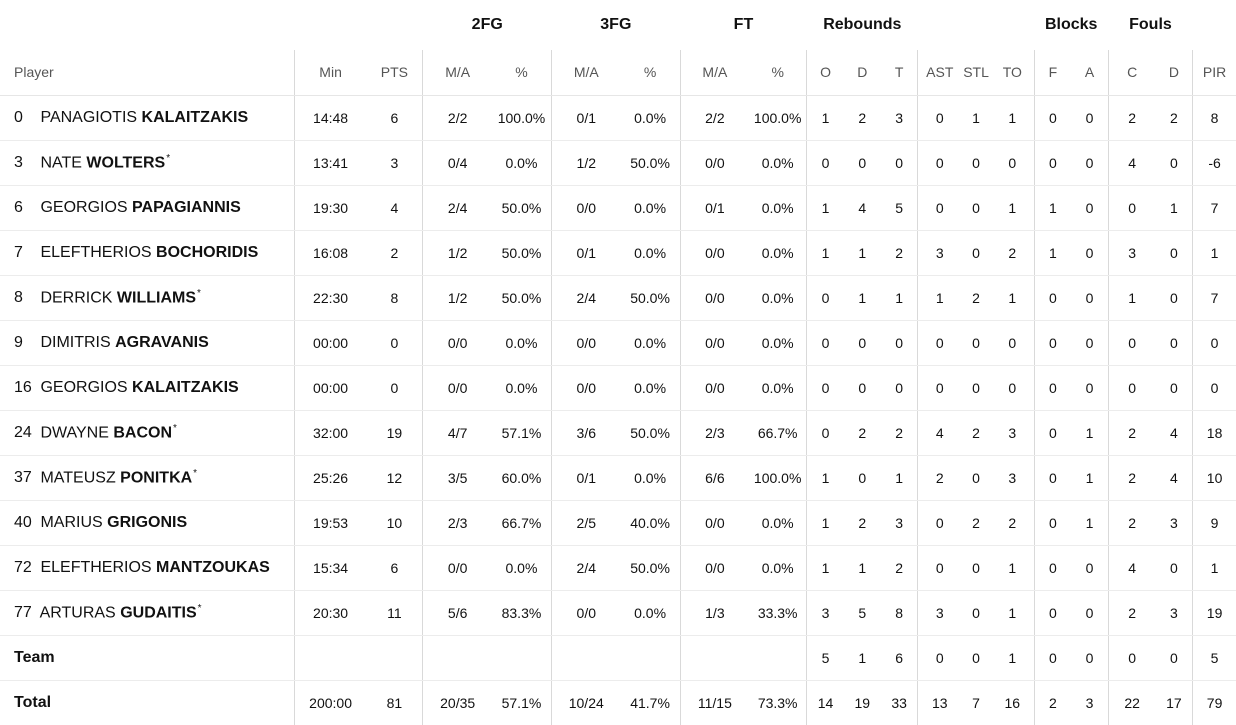 Image resolution: width=1236 pixels, height=725 pixels. Describe the element at coordinates (1012, 73) in the screenshot. I see `col-to: TO` at that location.